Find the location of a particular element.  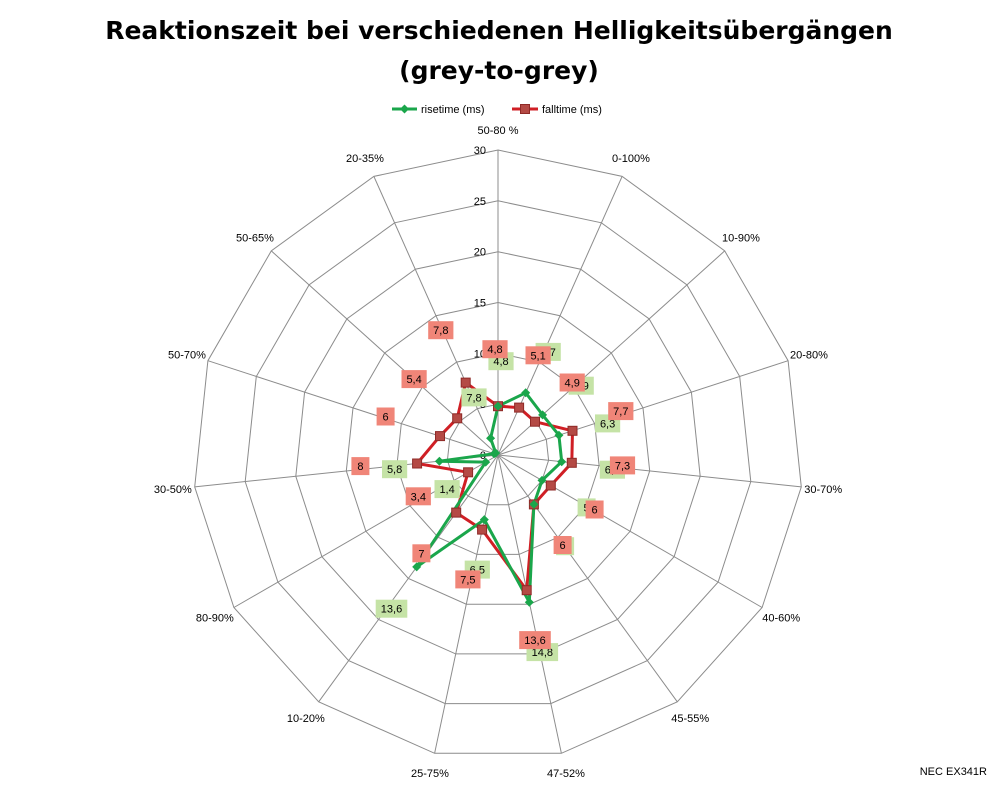

falltime-data-label: 7,7 is located at coordinates (620, 412).